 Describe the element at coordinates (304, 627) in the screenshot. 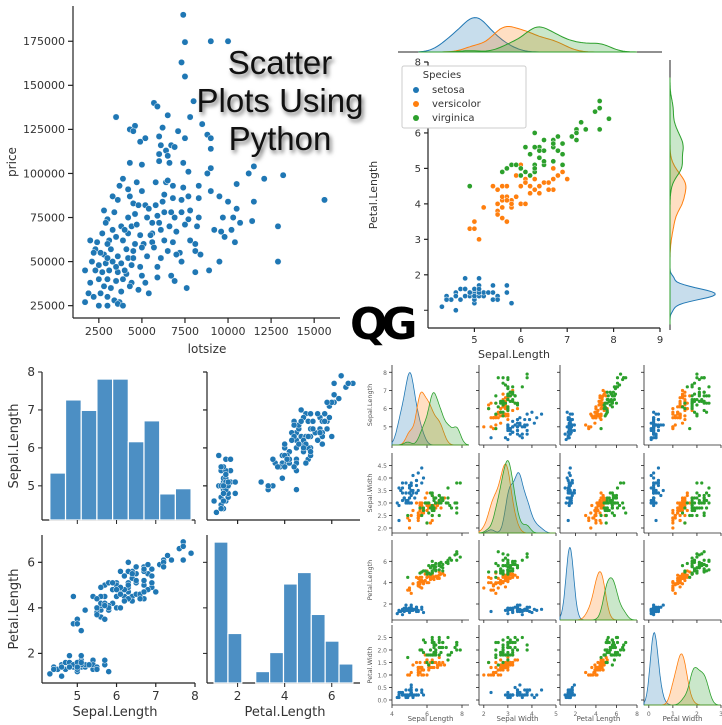

I see `histogram-bar` at that location.